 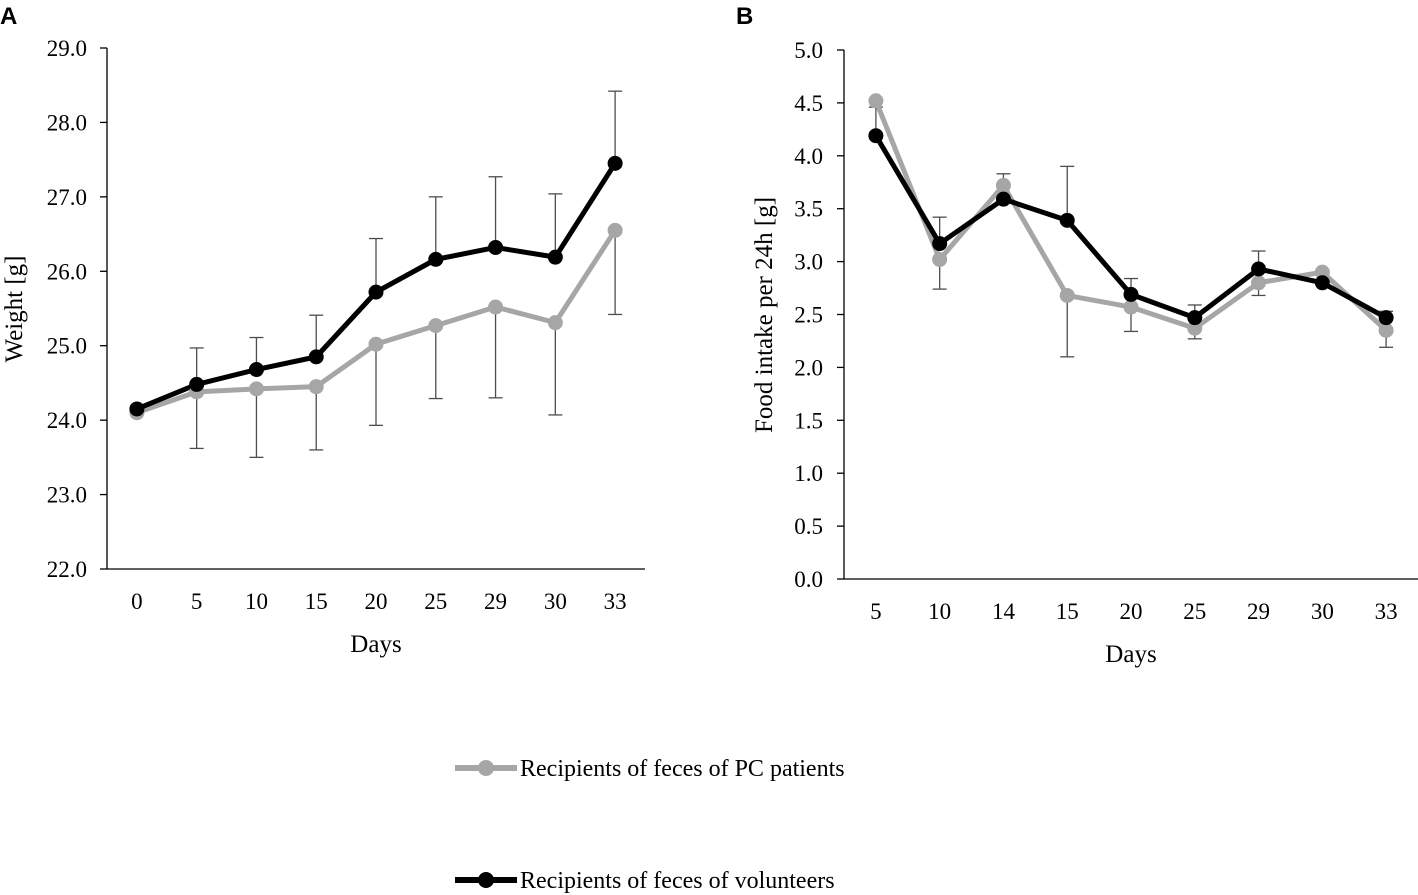 I want to click on panel-a-y-tick-label: 28.0, so click(x=67, y=122).